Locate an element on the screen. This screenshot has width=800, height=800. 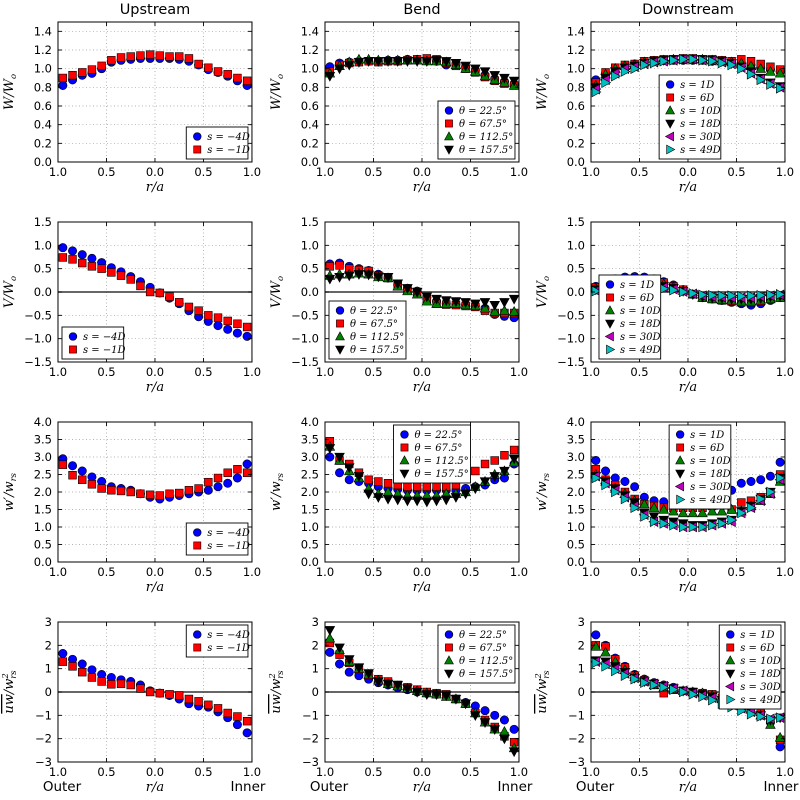
y-tick-label: 2.0 is located at coordinates (309, 492).